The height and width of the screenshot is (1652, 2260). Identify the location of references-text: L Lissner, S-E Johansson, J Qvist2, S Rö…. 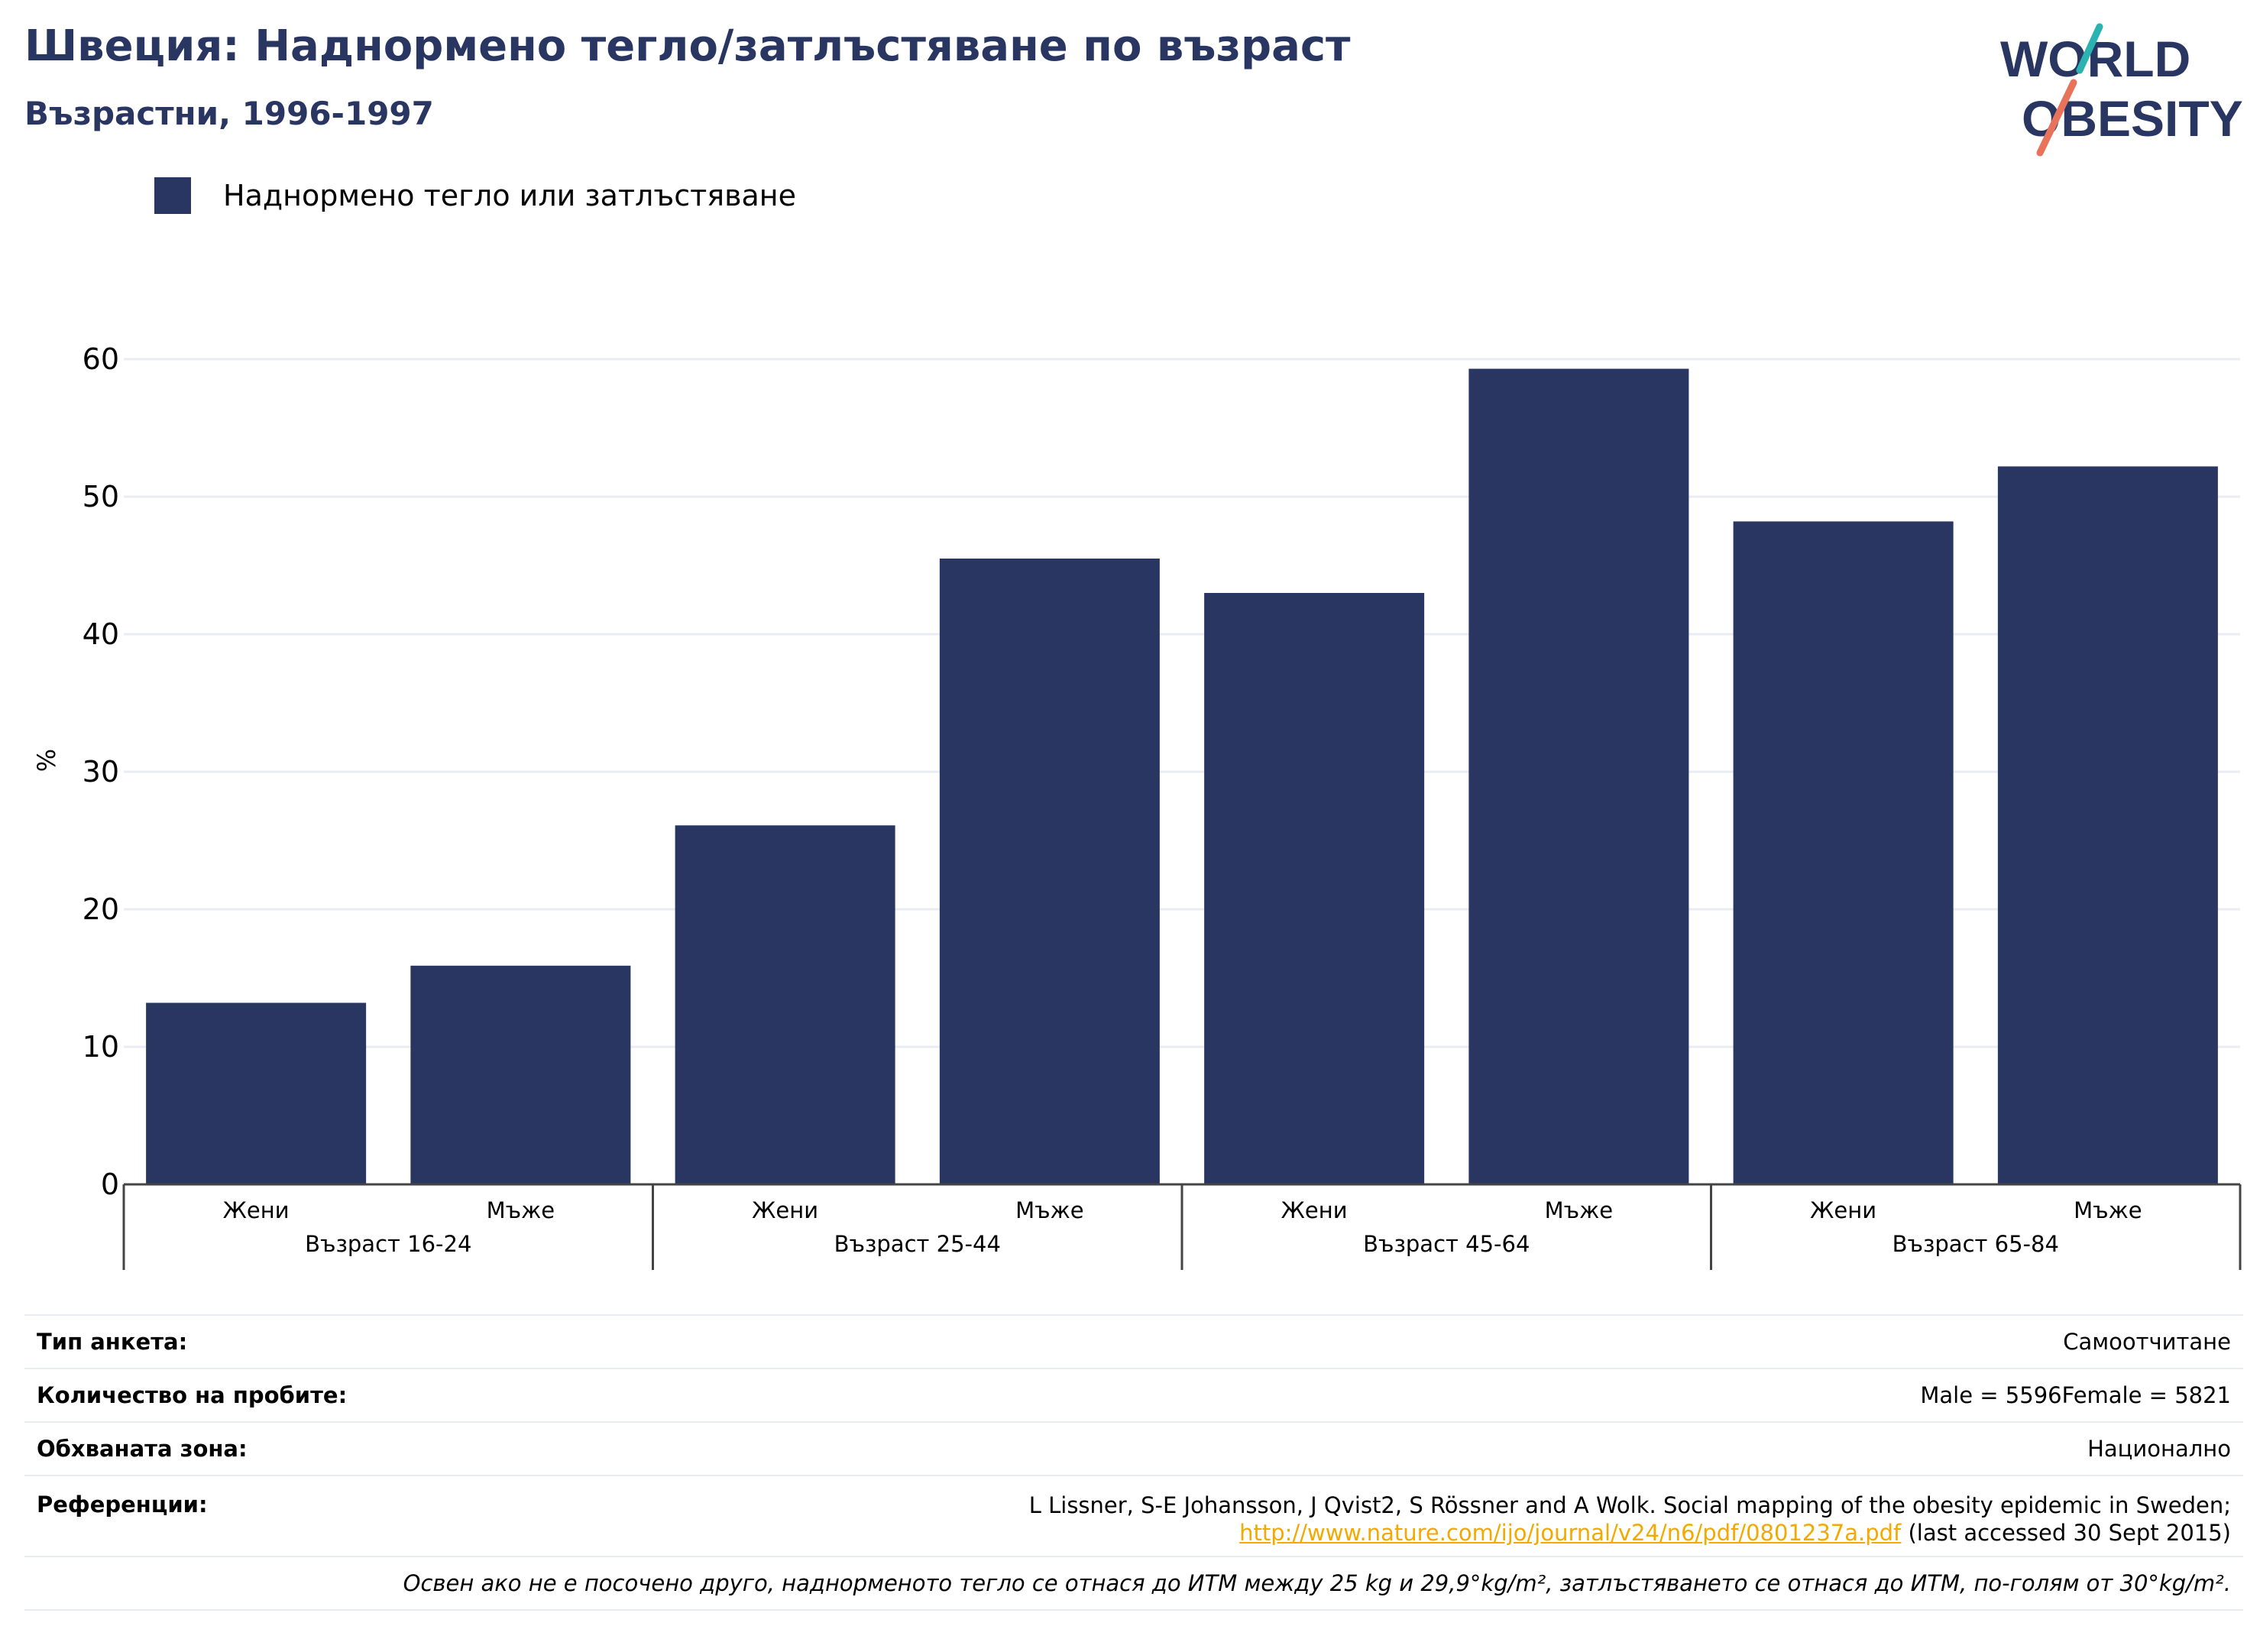
(1629, 1505).